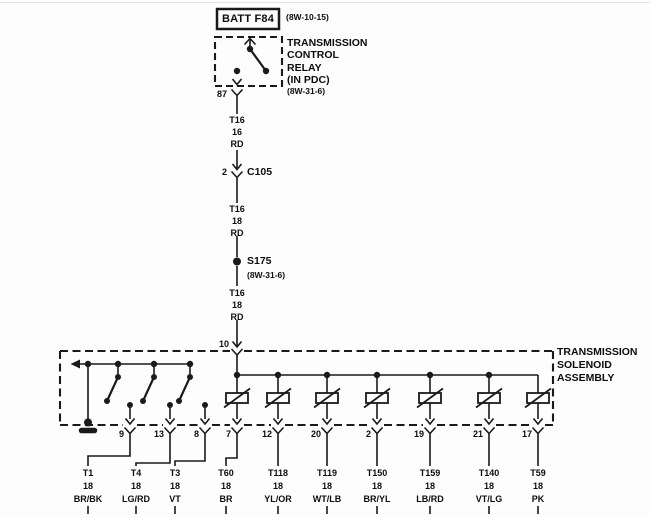 This screenshot has height=517, width=650. I want to click on pin-number: 19, so click(418, 434).